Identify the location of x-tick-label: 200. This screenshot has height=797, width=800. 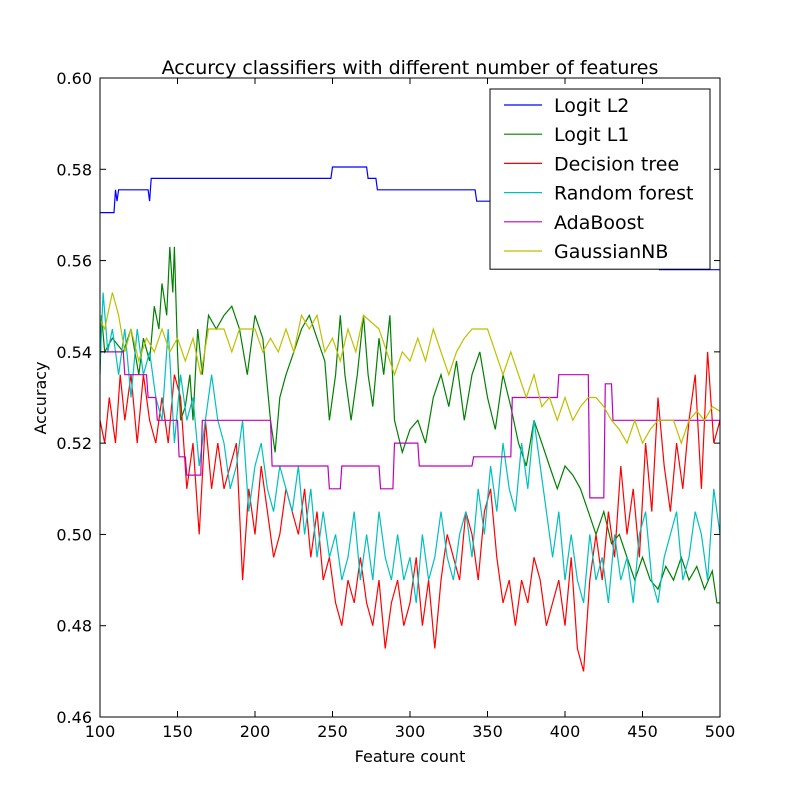
(255, 731).